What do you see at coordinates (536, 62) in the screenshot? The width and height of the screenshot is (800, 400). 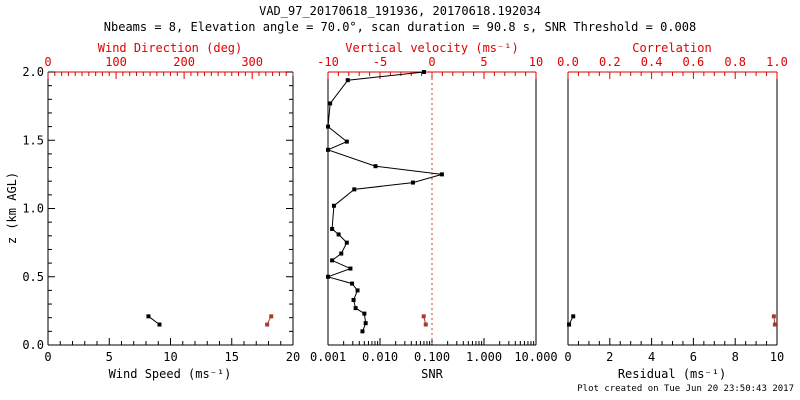 I see `top-tick-label: 10` at bounding box center [536, 62].